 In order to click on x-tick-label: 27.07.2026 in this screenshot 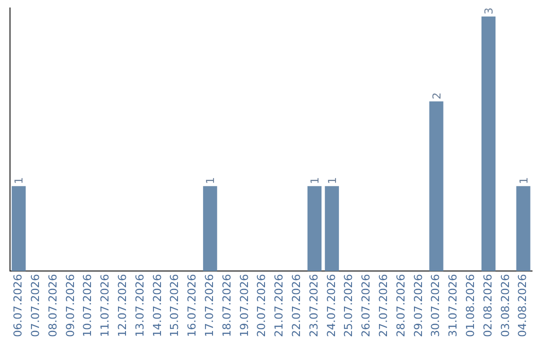, I will do `click(383, 306)`.